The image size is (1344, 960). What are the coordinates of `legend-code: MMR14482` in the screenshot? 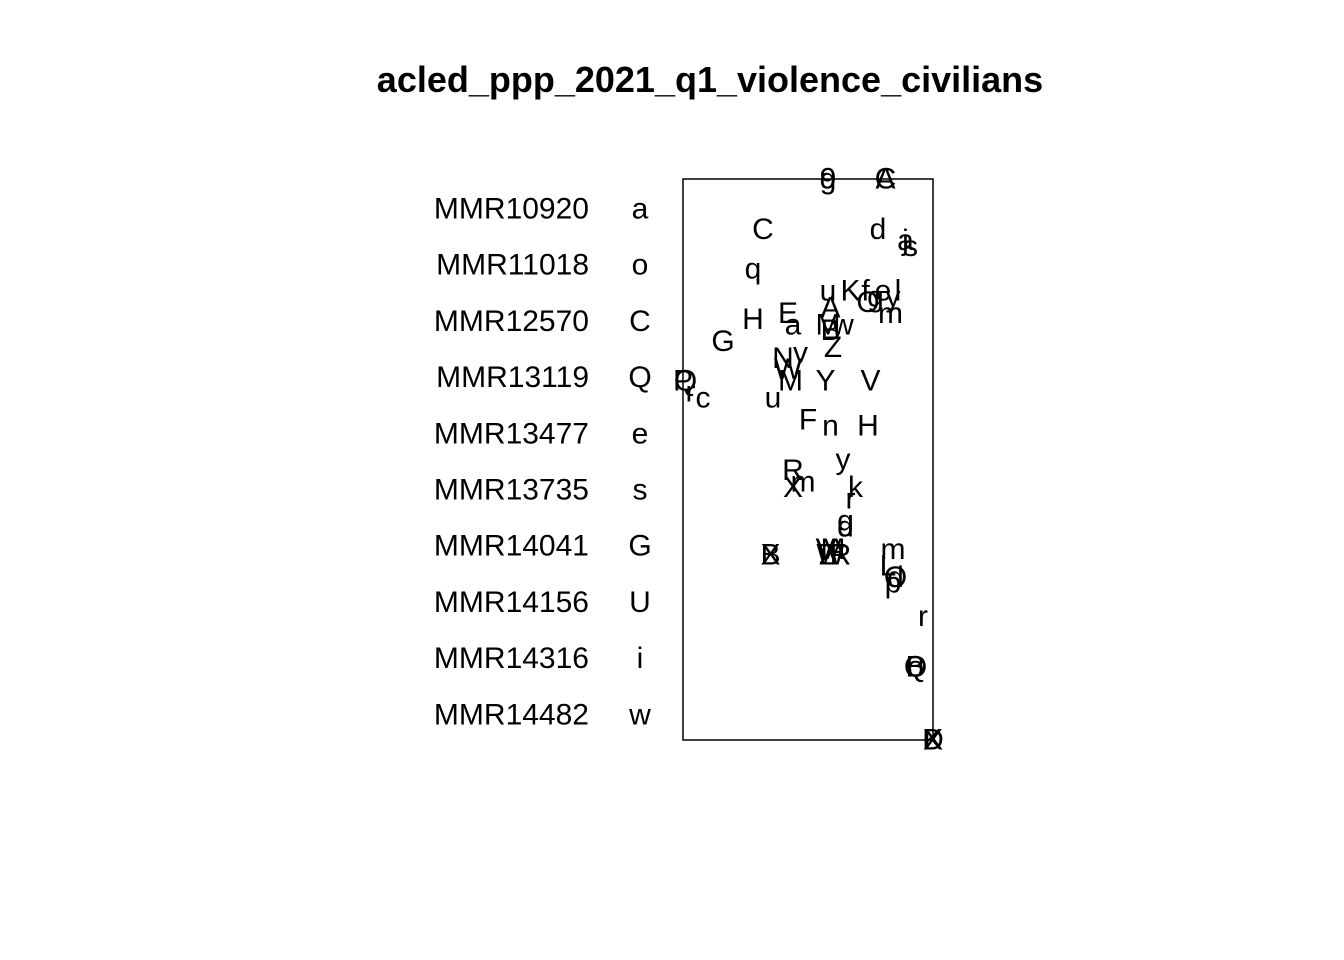 It's located at (511, 714).